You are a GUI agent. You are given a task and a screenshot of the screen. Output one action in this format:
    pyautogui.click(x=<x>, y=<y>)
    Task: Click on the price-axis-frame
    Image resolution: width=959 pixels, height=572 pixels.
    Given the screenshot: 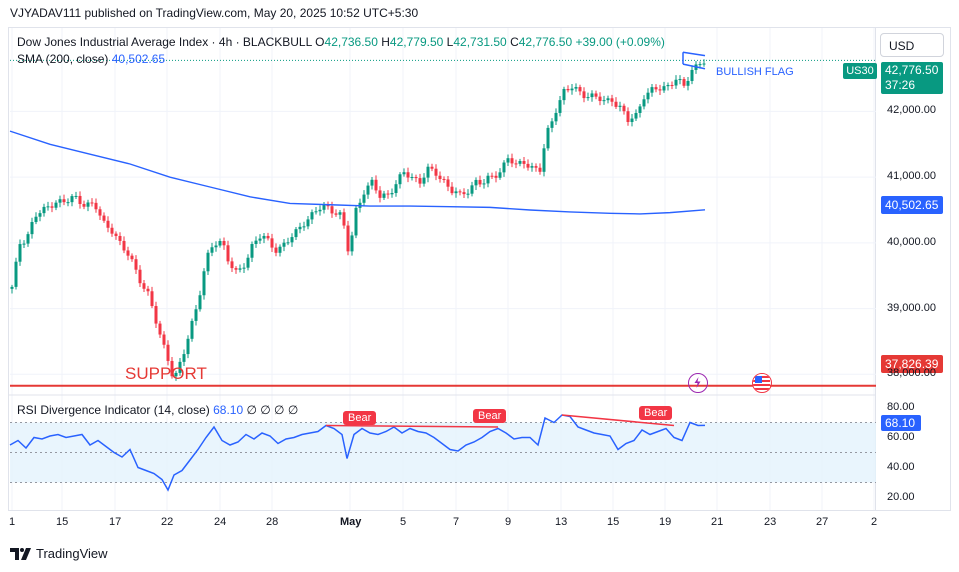 What is the action you would take?
    pyautogui.click(x=913, y=269)
    